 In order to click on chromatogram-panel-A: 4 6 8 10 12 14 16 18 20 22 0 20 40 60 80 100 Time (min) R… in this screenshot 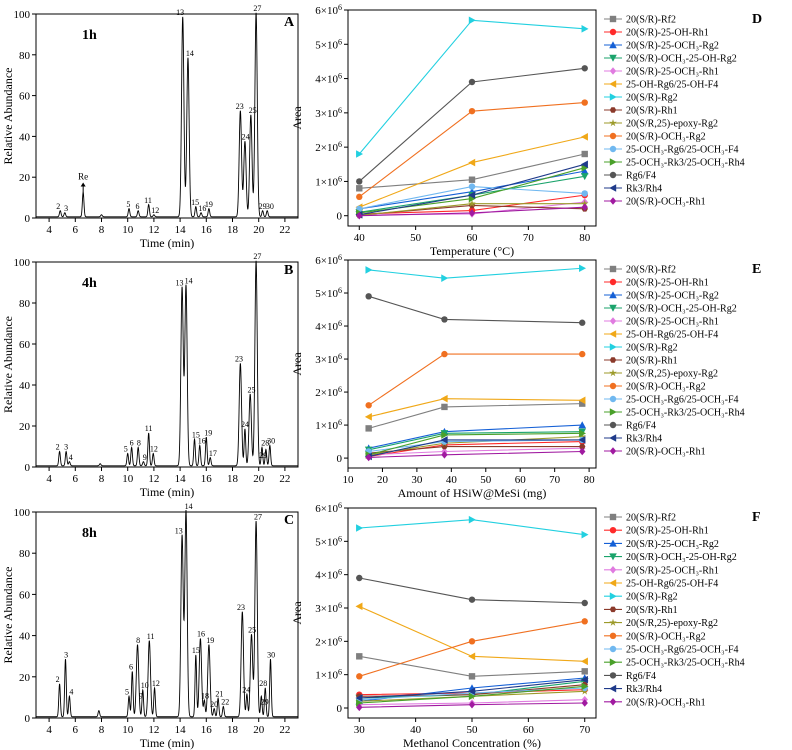, I will do `click(150, 127)`.